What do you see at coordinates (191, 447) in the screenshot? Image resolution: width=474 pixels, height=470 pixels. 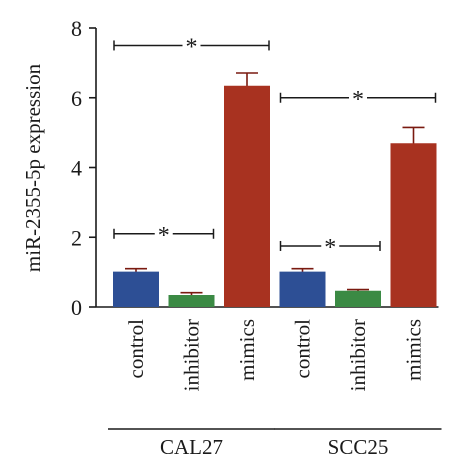 I see `group-label: CAL27` at bounding box center [191, 447].